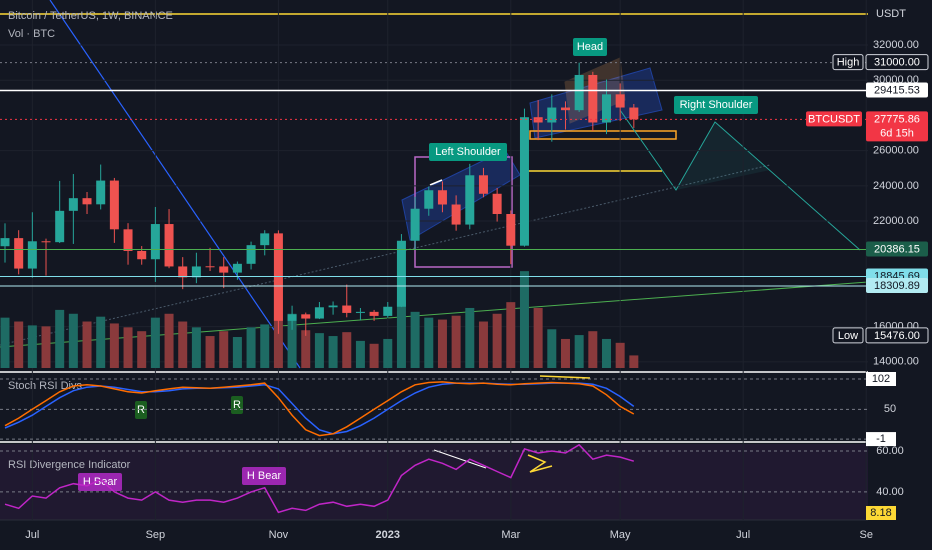  I want to click on y-tick-label: 40.00, so click(890, 492).